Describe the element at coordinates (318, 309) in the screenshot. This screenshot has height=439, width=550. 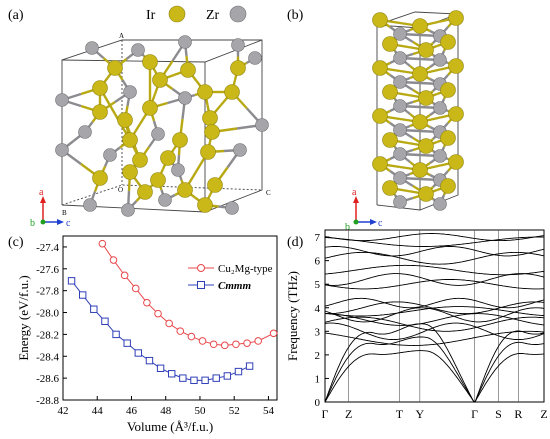
I see `plot-d-ytick-label: 4` at that location.